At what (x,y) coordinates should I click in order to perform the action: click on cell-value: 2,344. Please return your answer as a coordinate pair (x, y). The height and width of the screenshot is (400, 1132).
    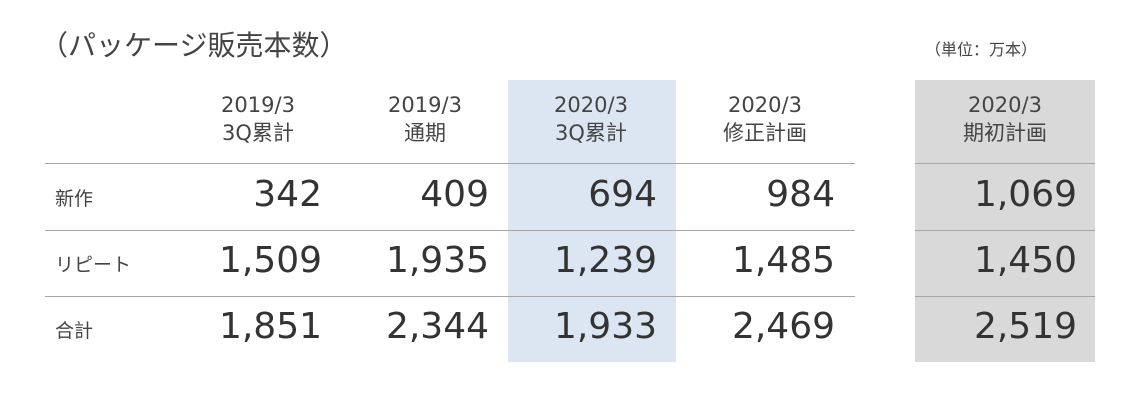
    Looking at the image, I should click on (437, 326).